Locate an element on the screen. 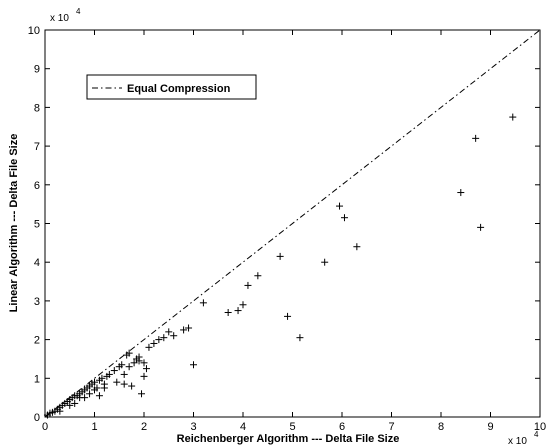 This screenshot has height=448, width=548. x-multiplier: x 10 4 is located at coordinates (523, 438).